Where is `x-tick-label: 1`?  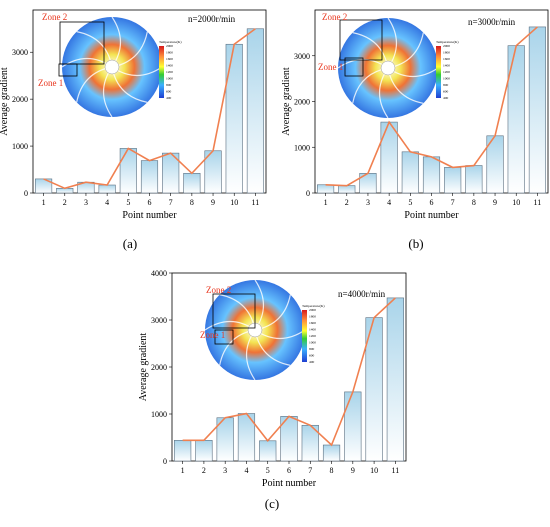
x-tick-label: 1 is located at coordinates (183, 470).